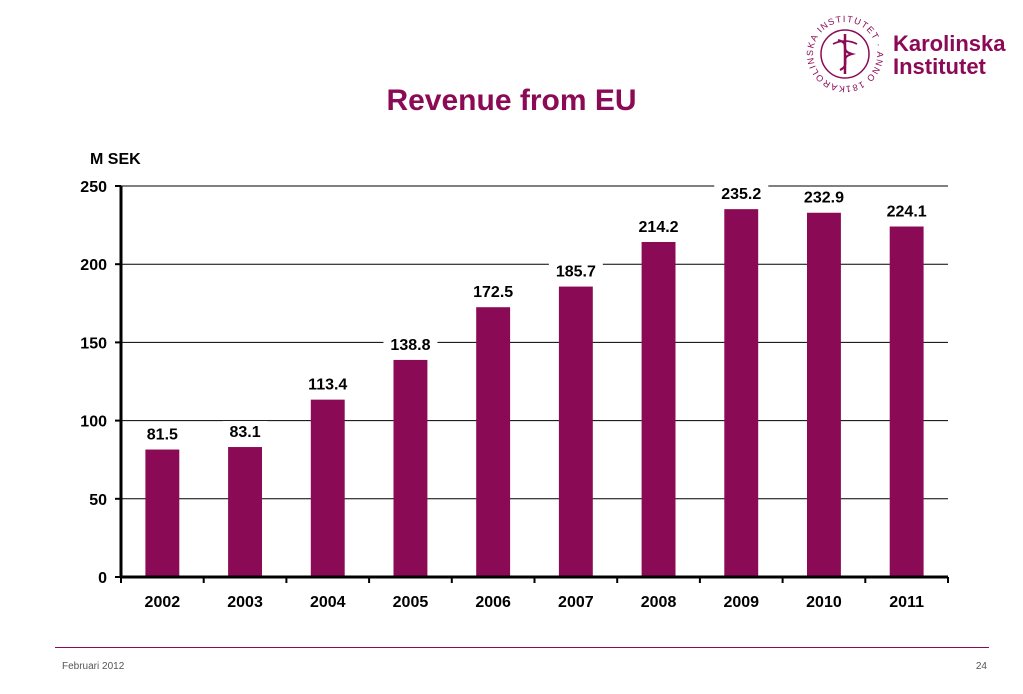 Image resolution: width=1023 pixels, height=694 pixels. What do you see at coordinates (98, 500) in the screenshot?
I see `y-tick-label: 50` at bounding box center [98, 500].